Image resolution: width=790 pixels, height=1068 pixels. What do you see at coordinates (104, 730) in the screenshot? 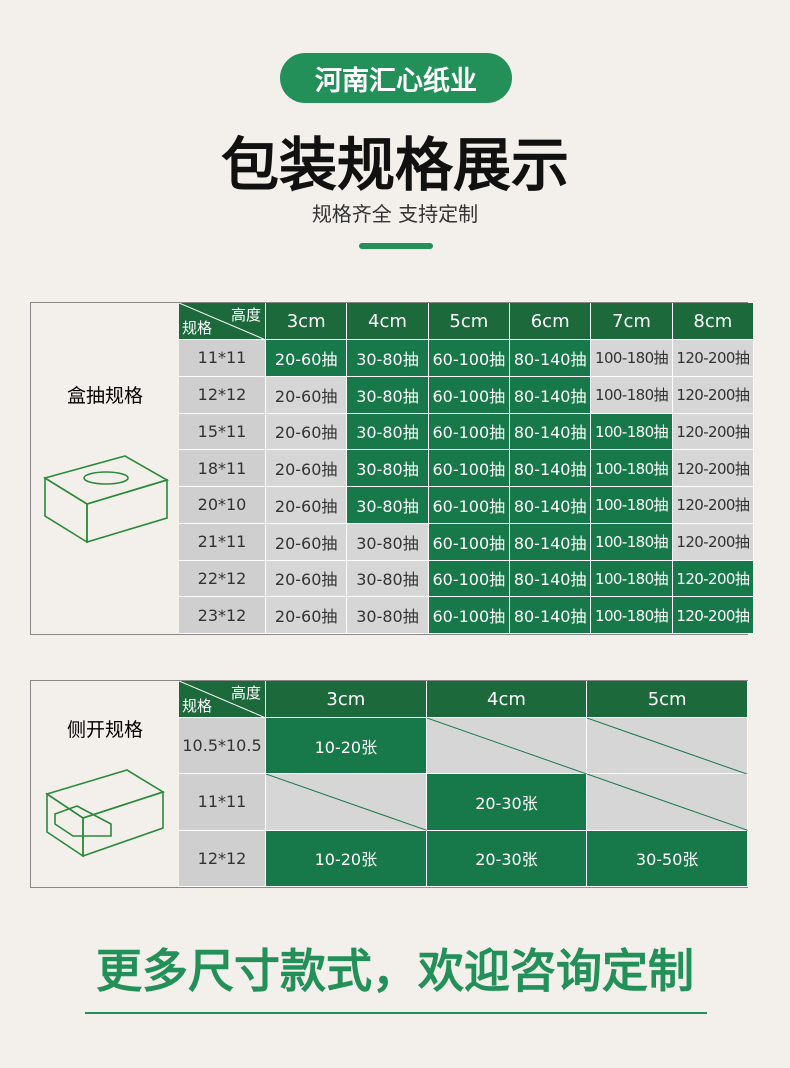
I see `table-label: 侧开规格` at bounding box center [104, 730].